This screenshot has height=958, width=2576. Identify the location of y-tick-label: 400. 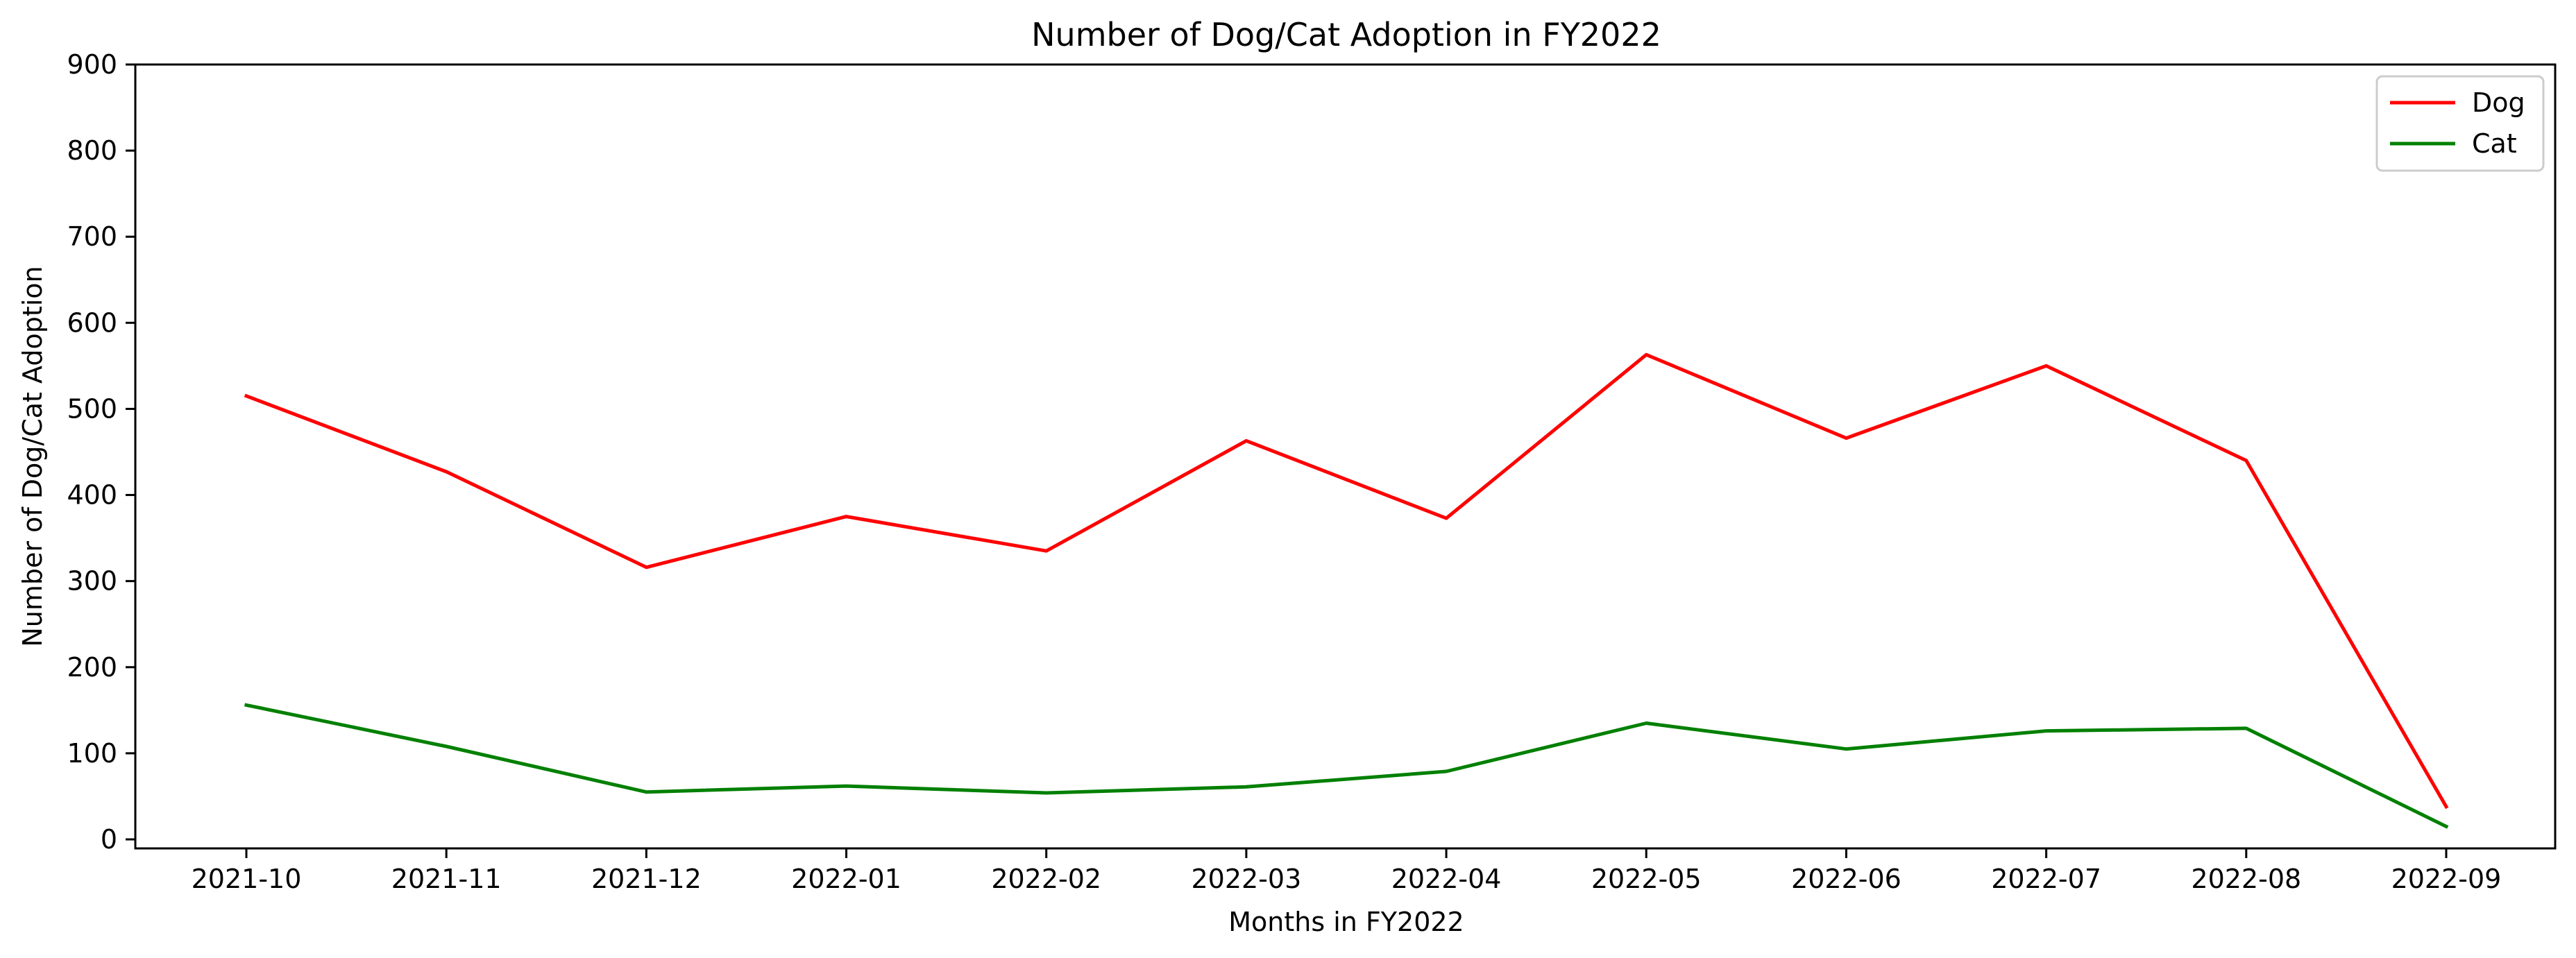
(92, 496).